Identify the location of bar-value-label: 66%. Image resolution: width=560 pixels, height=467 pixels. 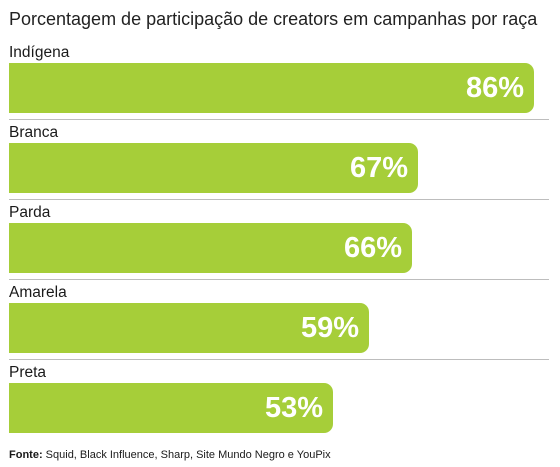
(372, 248).